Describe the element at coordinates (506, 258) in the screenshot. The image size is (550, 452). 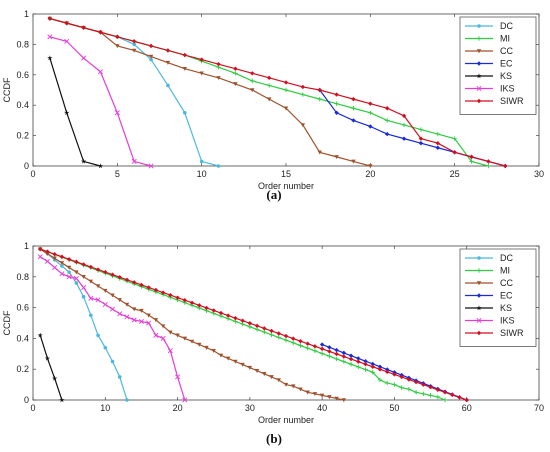
I see `legend-label-dc: DC` at that location.